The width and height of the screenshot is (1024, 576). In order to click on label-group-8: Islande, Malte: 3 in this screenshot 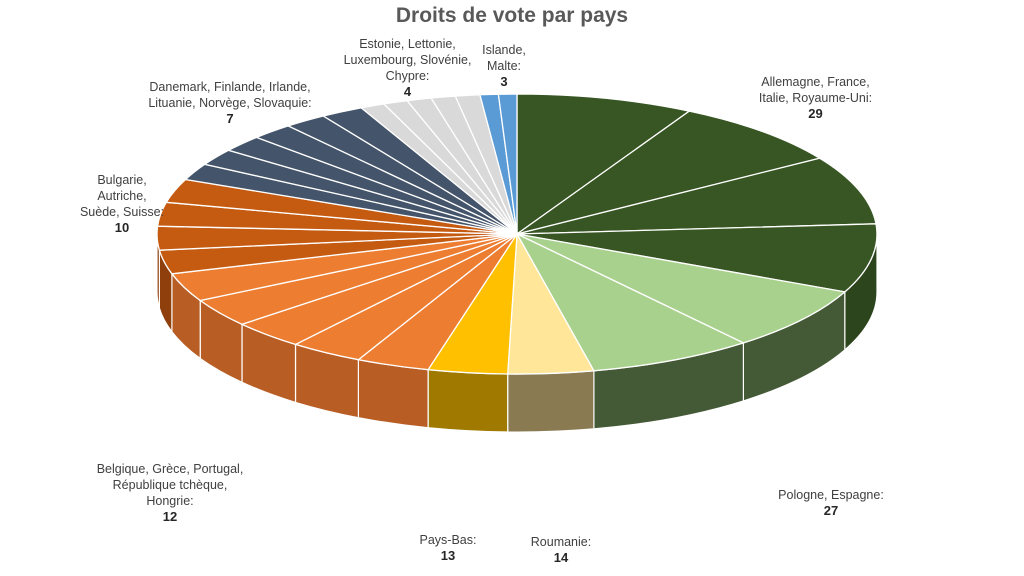, I will do `click(504, 66)`.